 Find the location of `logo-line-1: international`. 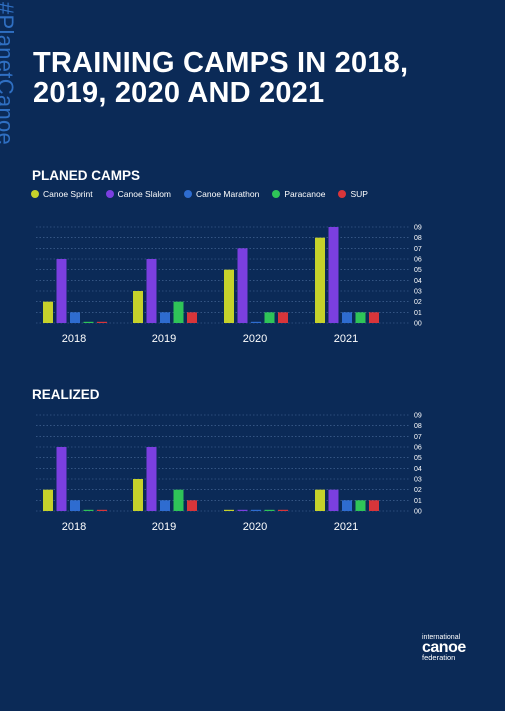

logo-line-1: international is located at coordinates (441, 637).